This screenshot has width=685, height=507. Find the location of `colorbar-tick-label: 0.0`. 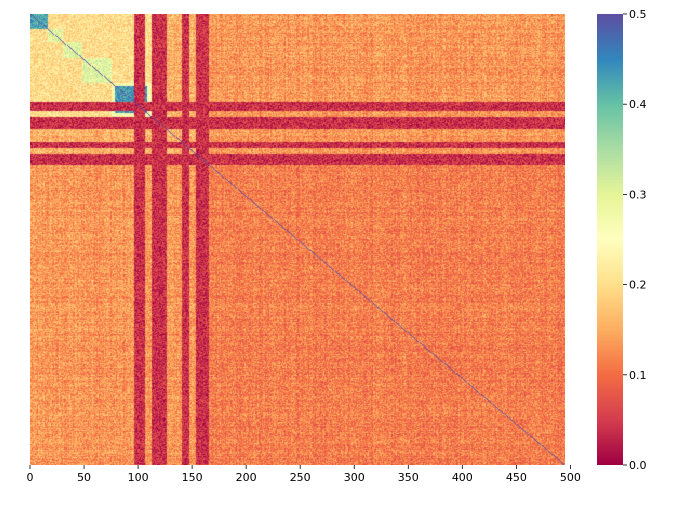

colorbar-tick-label: 0.0 is located at coordinates (638, 465).